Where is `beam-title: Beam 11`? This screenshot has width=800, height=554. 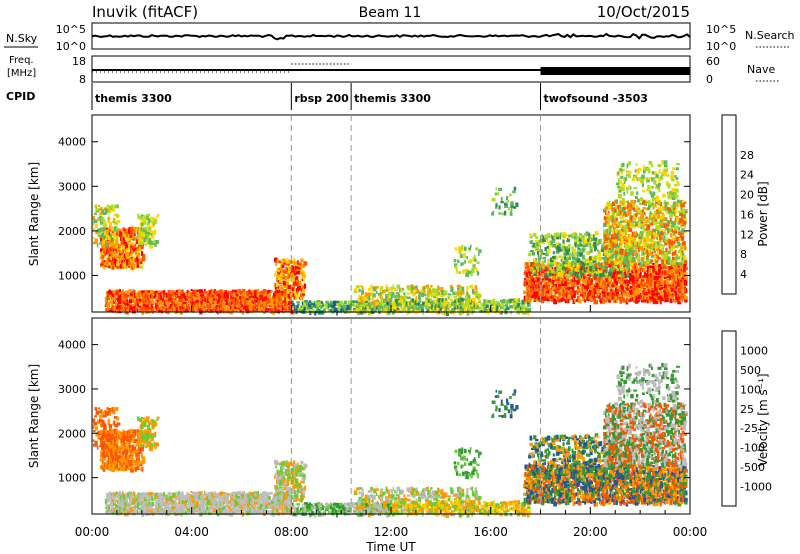
beam-title: Beam 11 is located at coordinates (390, 13).